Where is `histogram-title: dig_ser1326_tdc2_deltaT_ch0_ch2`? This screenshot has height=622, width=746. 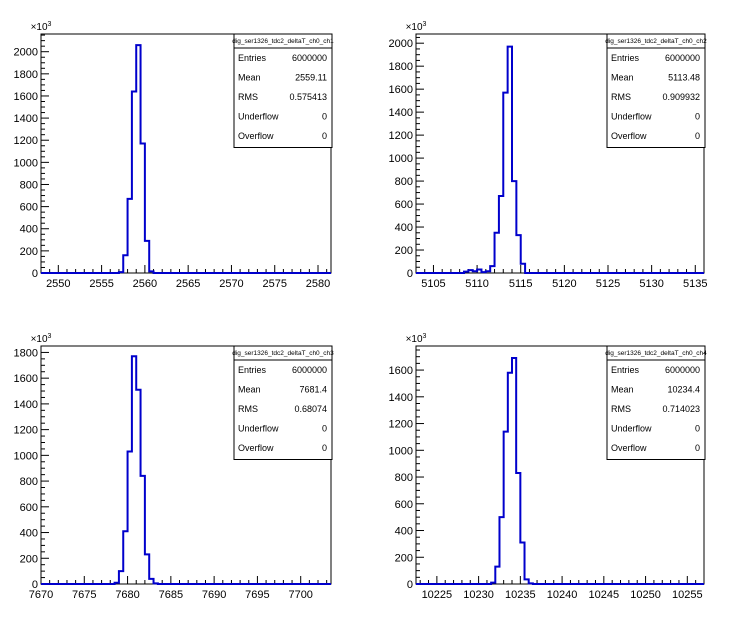 histogram-title: dig_ser1326_tdc2_deltaT_ch0_ch2 is located at coordinates (656, 41).